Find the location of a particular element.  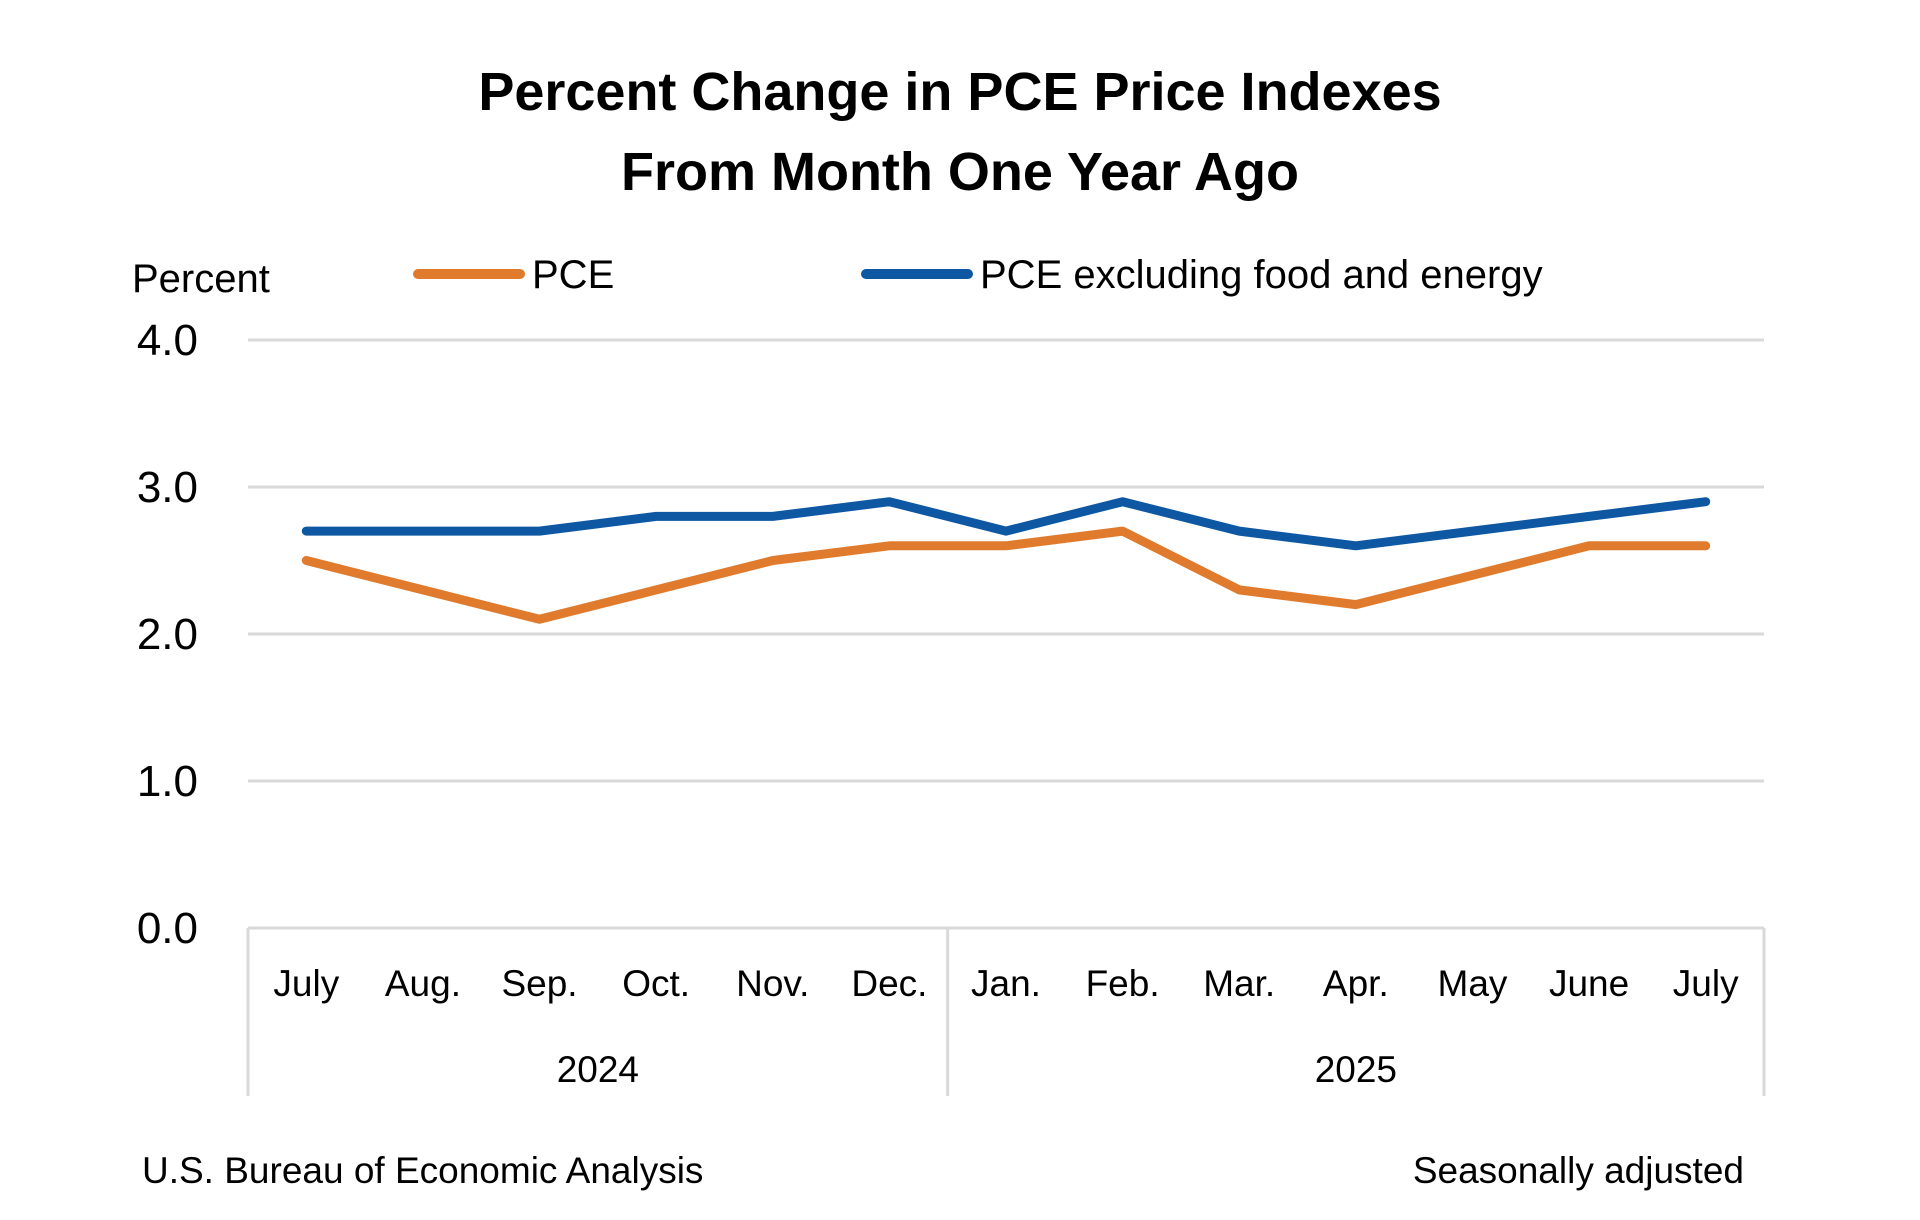

x-axis-frame is located at coordinates (1006, 1011).